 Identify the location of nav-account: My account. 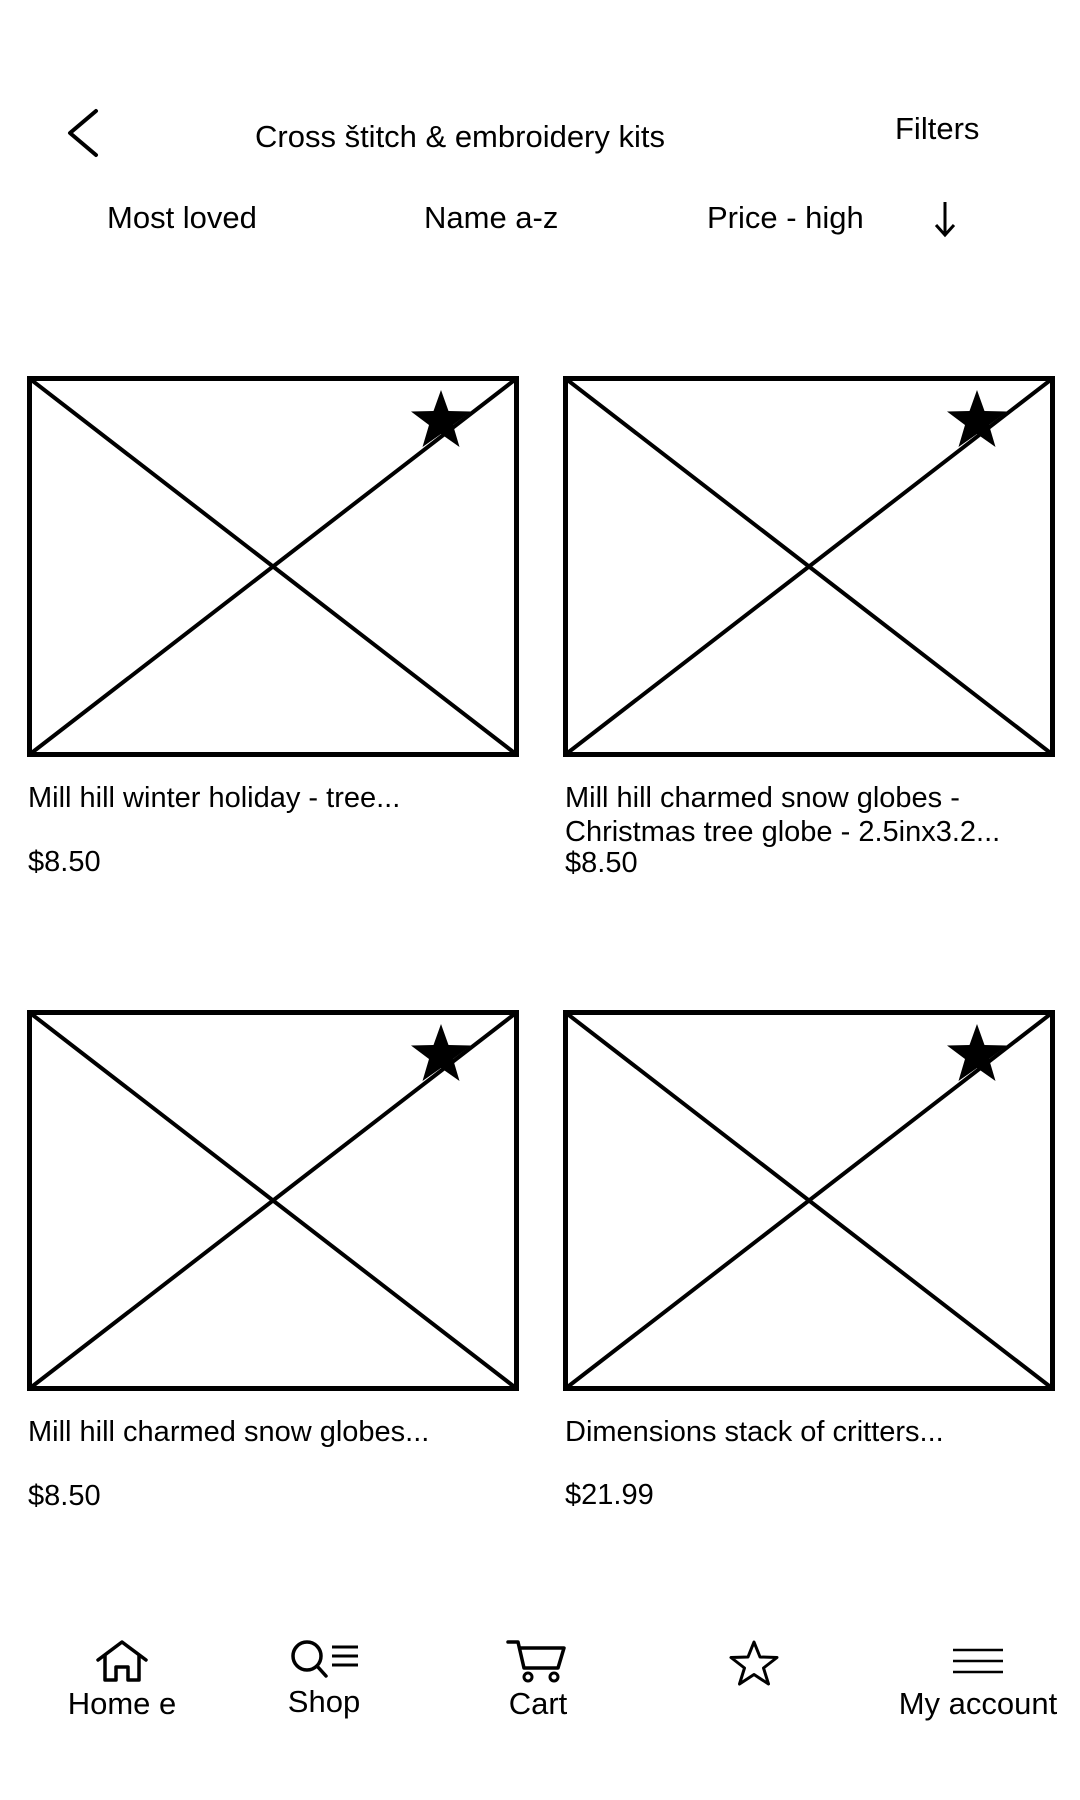
(978, 1681).